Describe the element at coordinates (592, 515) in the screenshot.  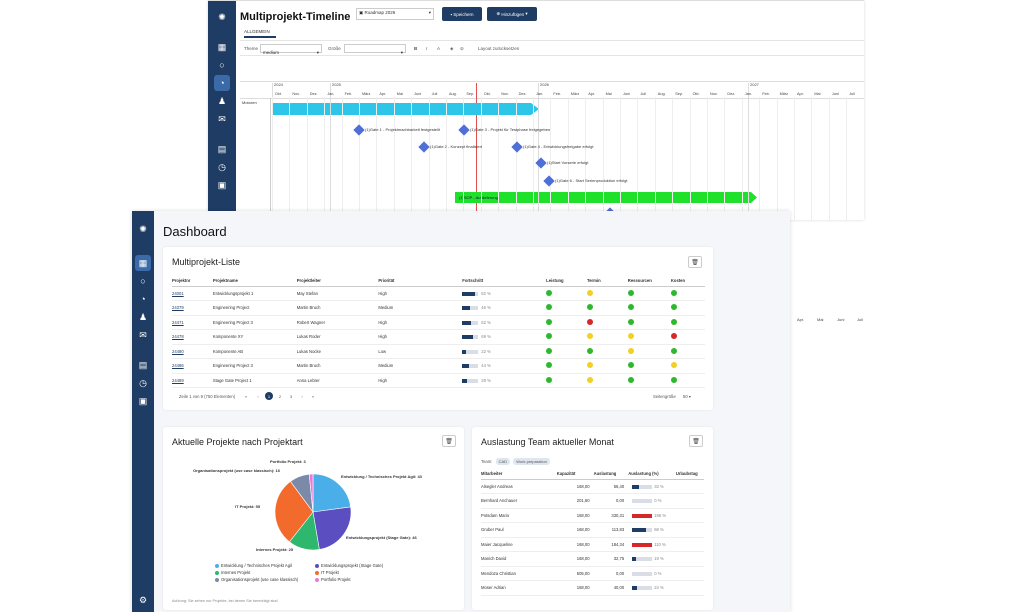
I see `table-row: Potsdam Mario 168,00 330,31 195 %` at that location.